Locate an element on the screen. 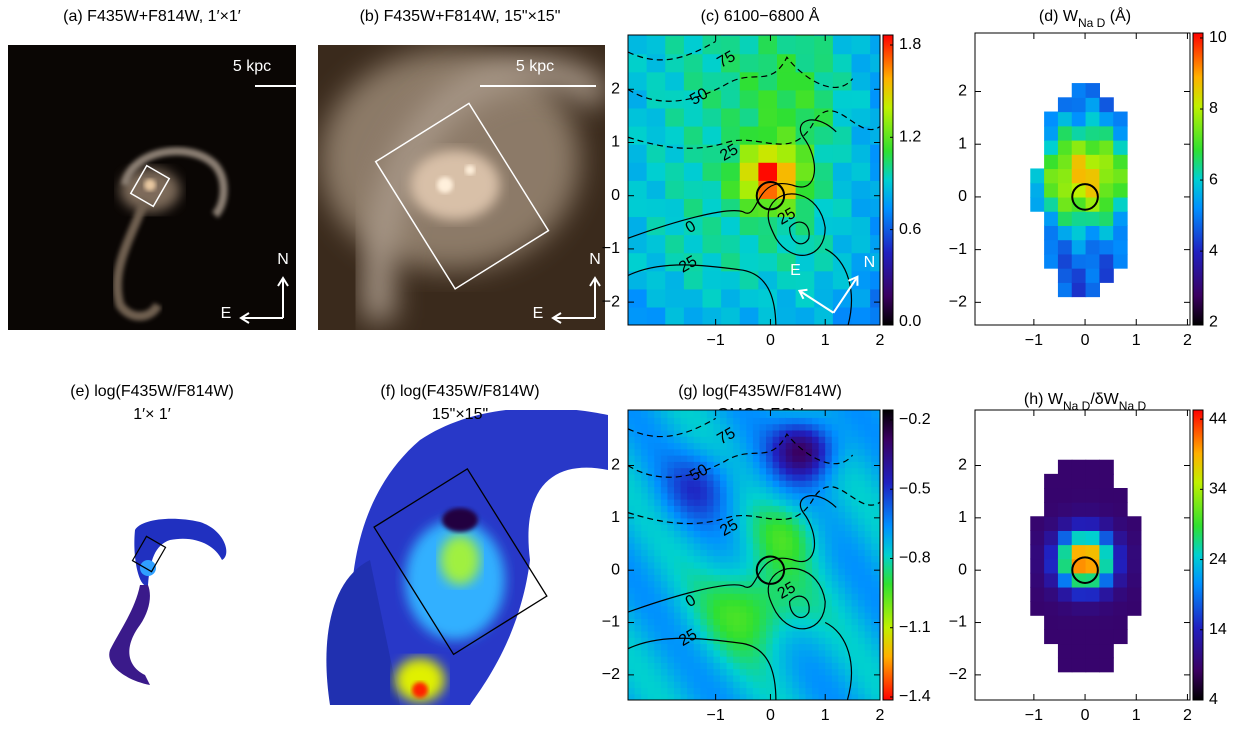  panel-title: (b) F435W+F814W, 15"×15" is located at coordinates (460, 16).